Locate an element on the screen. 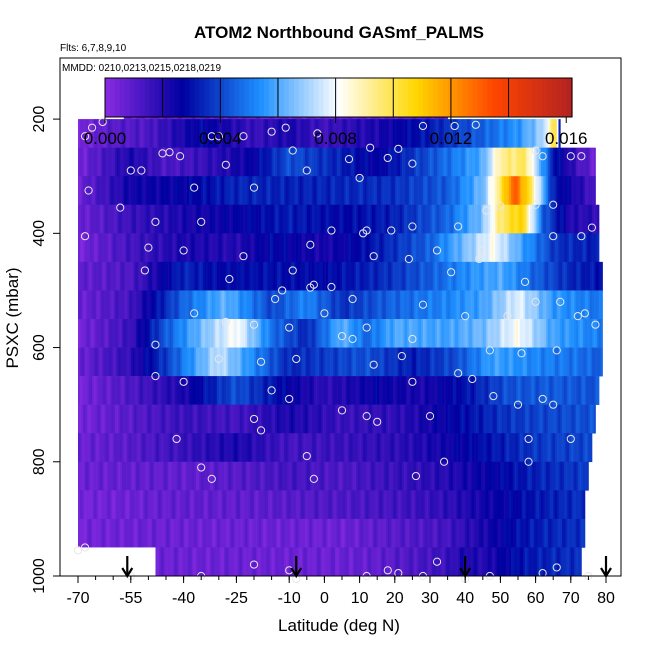 This screenshot has width=650, height=650. chart-title: ATOM2 Northbound GASmf_PALMS is located at coordinates (339, 32).